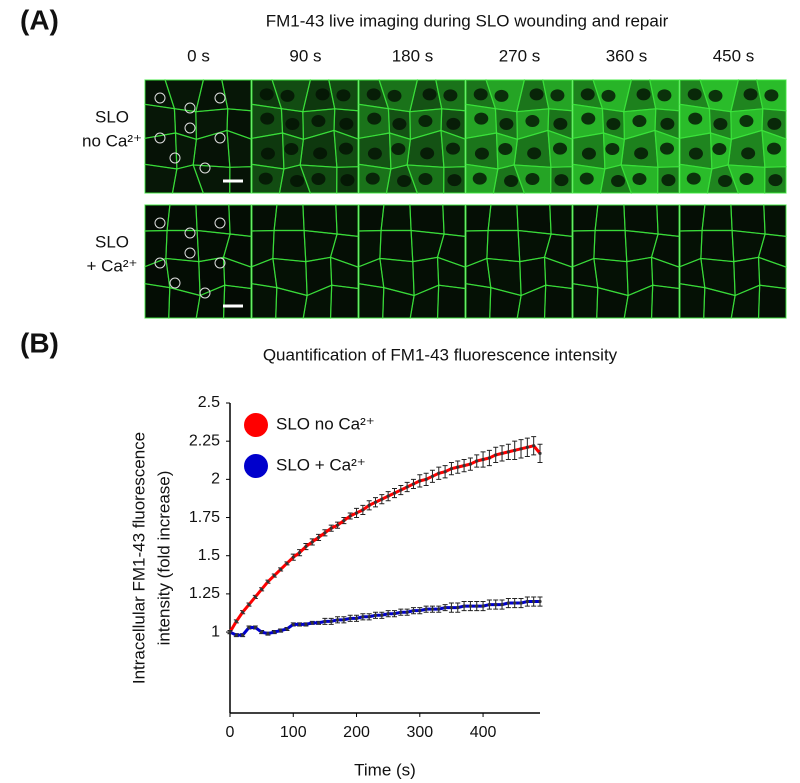 This screenshot has width=800, height=783. What do you see at coordinates (356, 732) in the screenshot?
I see `x-tick-label: 200` at bounding box center [356, 732].